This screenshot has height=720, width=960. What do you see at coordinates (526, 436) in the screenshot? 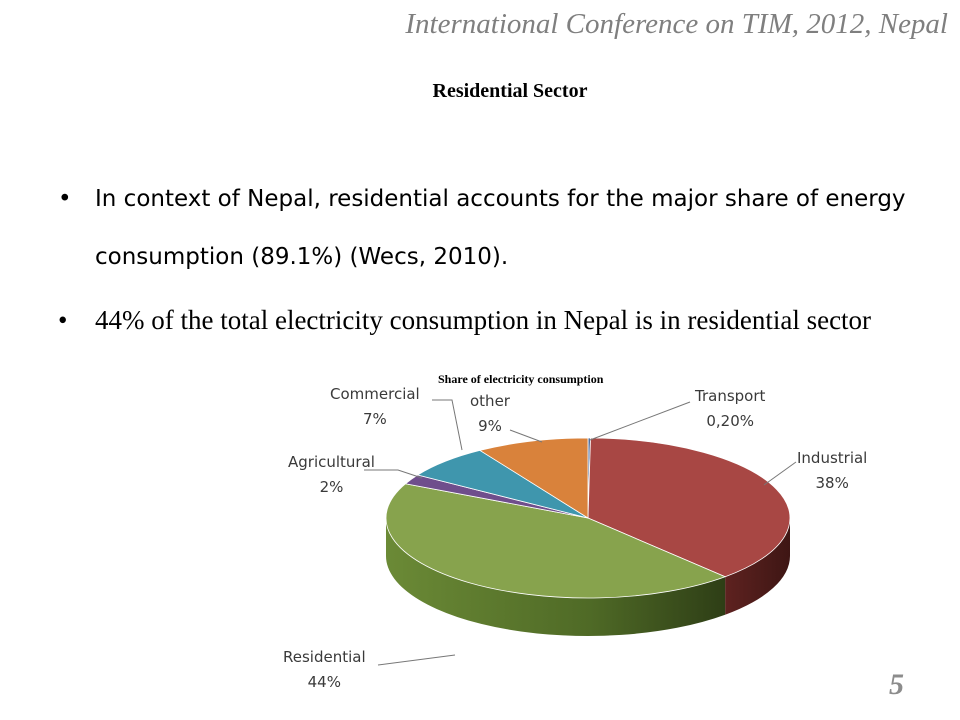
I see `leader-line-other` at bounding box center [526, 436].